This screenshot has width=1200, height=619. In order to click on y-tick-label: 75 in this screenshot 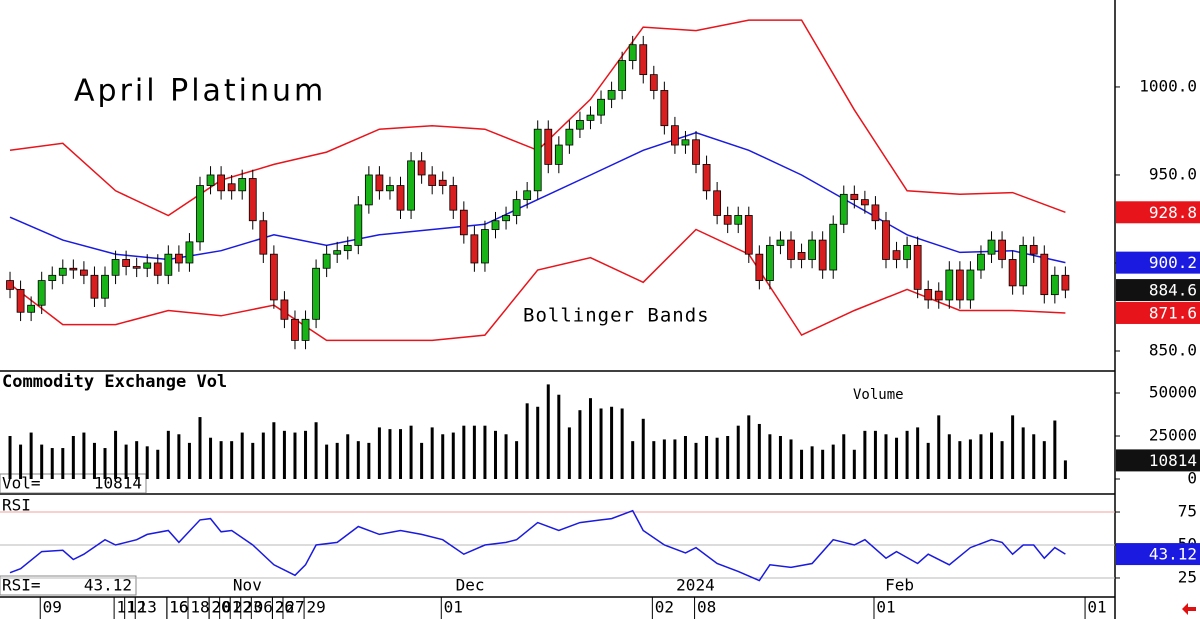, I will do `click(1187, 511)`.